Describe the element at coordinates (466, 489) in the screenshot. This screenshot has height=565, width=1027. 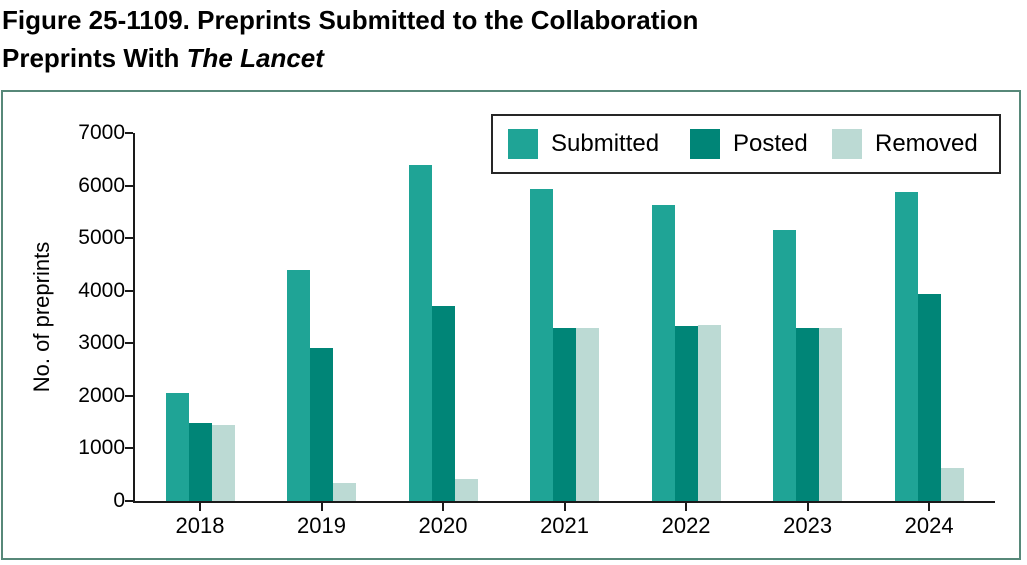
I see `bar-removed-2020` at that location.